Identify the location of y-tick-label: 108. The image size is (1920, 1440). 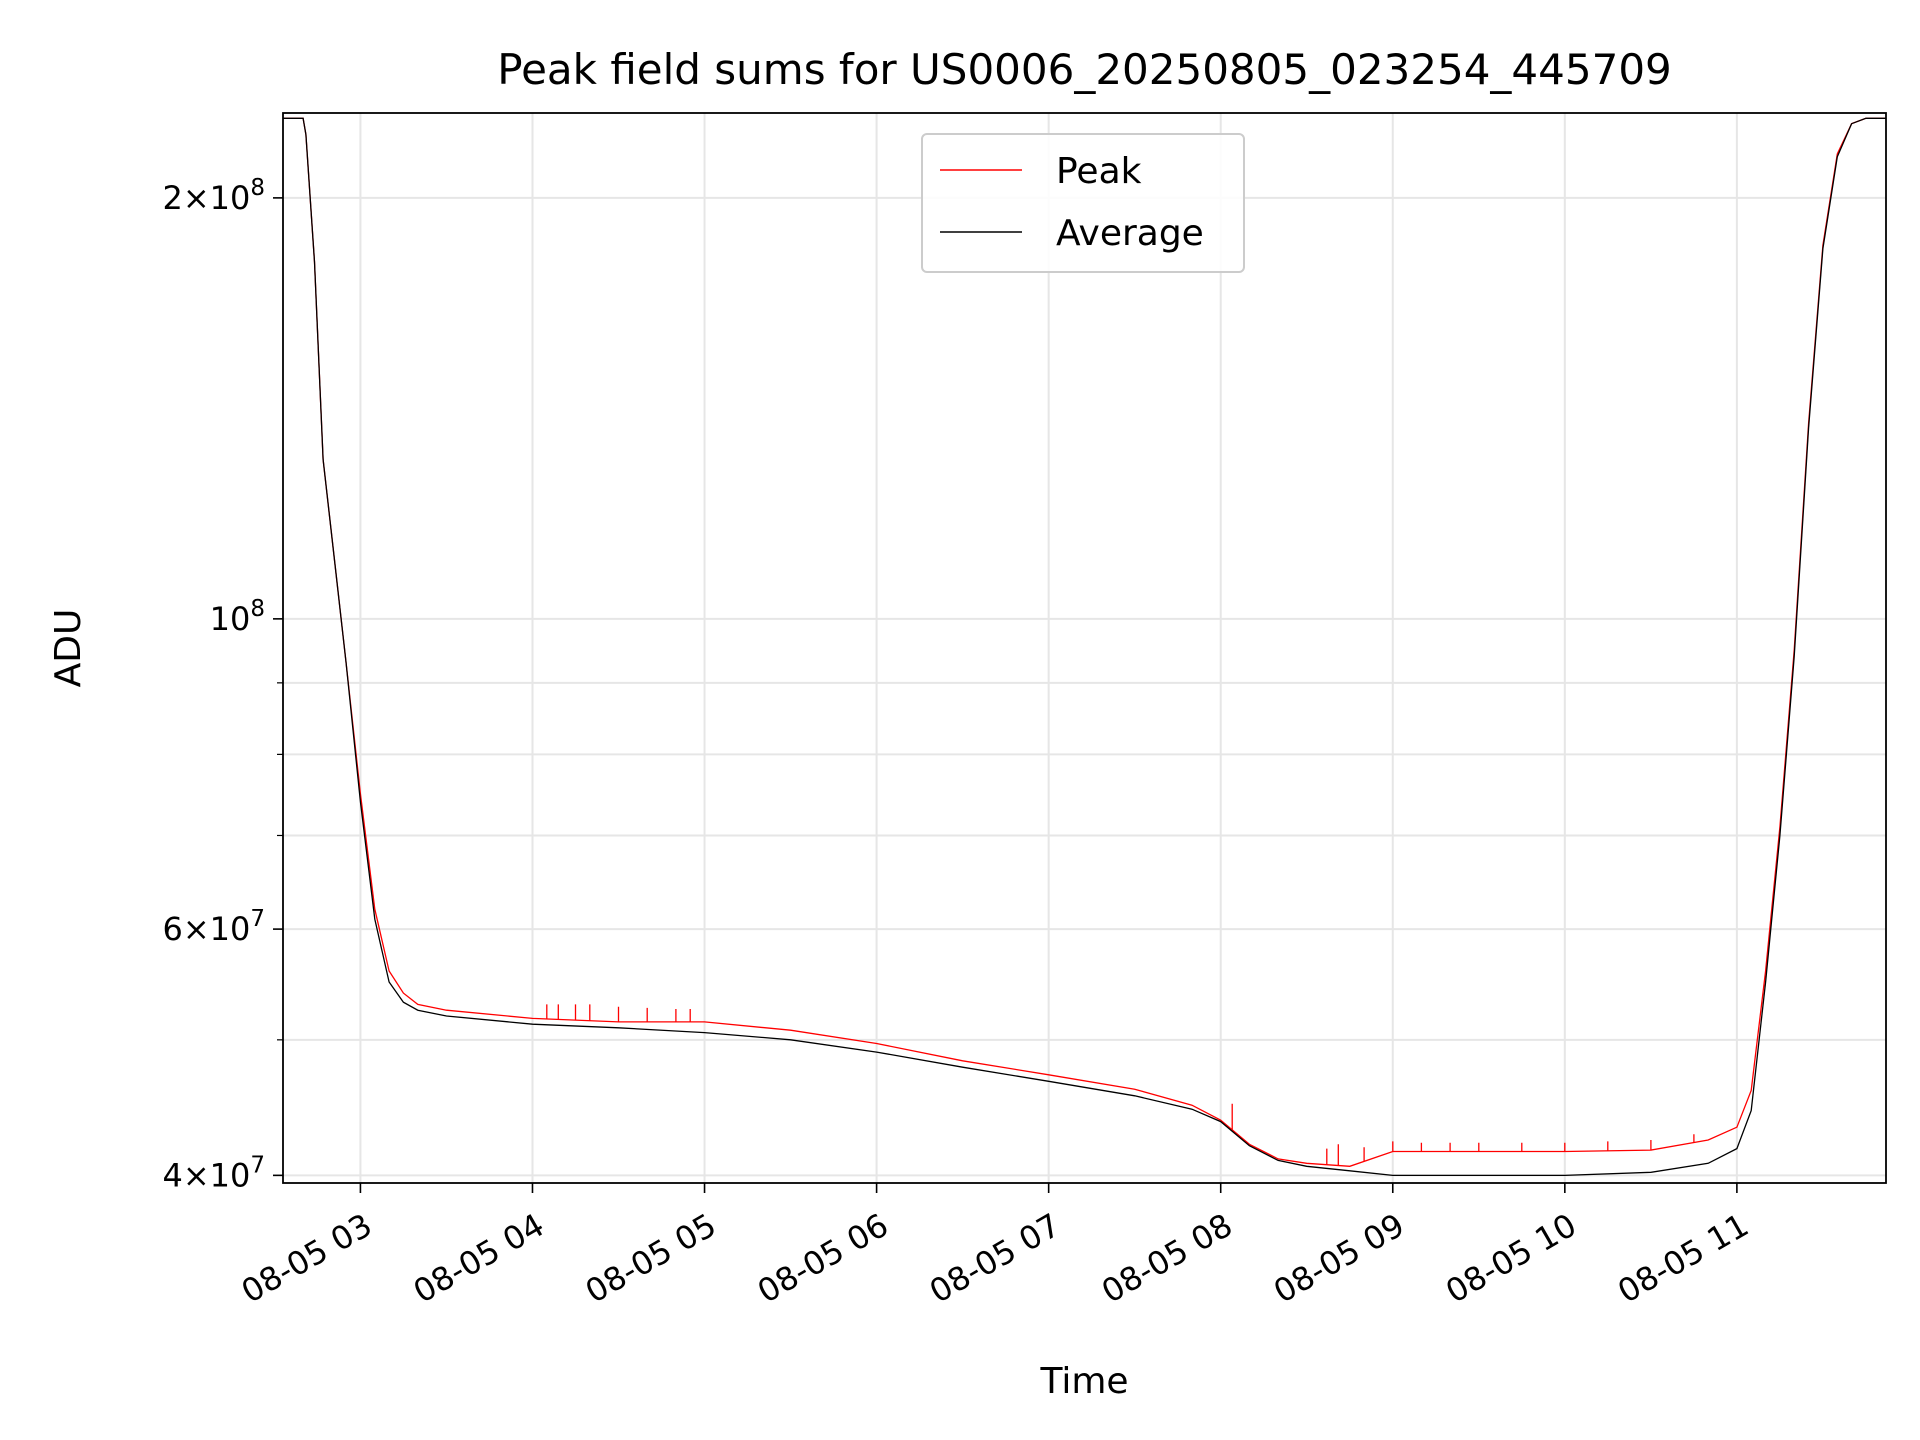
(237, 617).